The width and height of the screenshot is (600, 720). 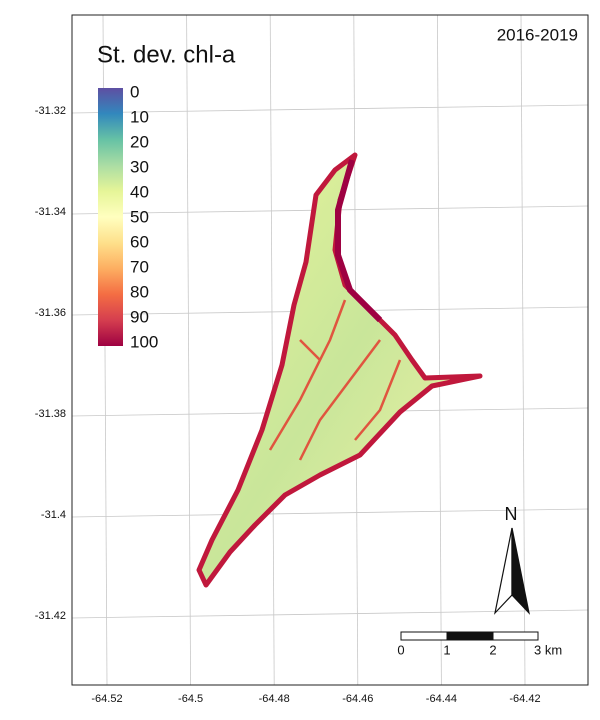 I want to click on legend-title: St. dev. chl-a, so click(x=166, y=54).